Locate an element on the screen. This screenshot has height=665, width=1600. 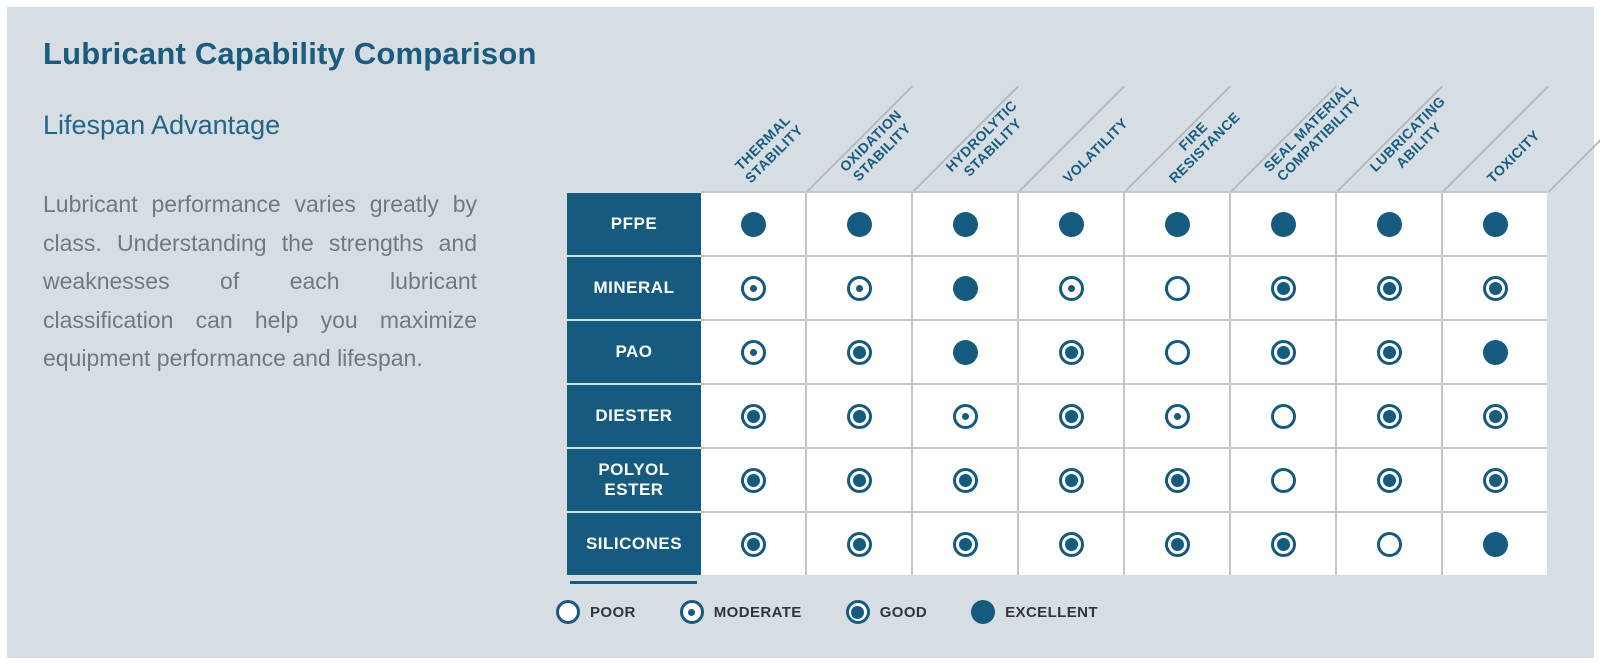
cell-pfpe-oxidation-stability is located at coordinates (859, 224).